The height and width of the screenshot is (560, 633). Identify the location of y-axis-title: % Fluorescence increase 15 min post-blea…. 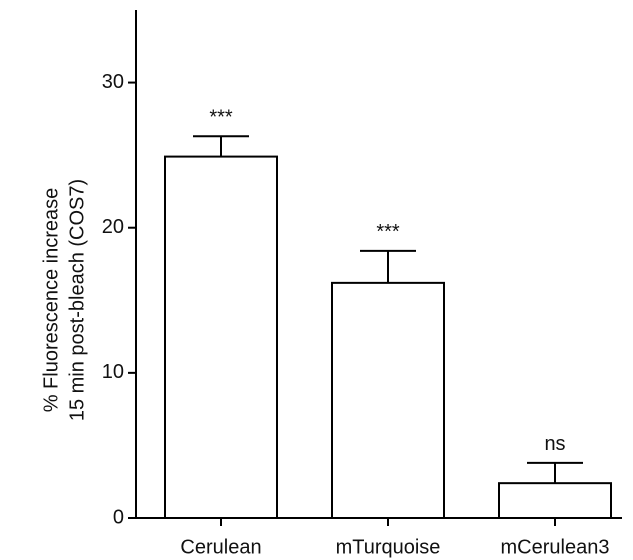
(64, 300).